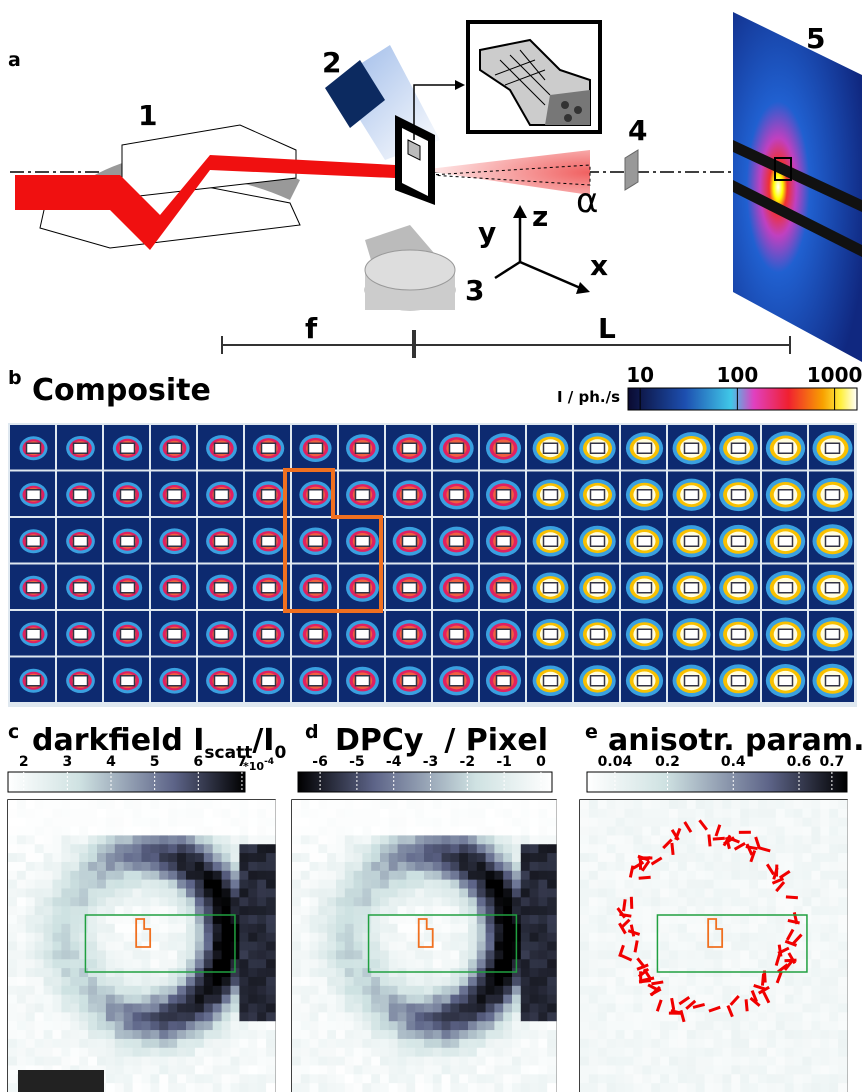  I want to click on colorbar-tick-label: 2, so click(24, 762).